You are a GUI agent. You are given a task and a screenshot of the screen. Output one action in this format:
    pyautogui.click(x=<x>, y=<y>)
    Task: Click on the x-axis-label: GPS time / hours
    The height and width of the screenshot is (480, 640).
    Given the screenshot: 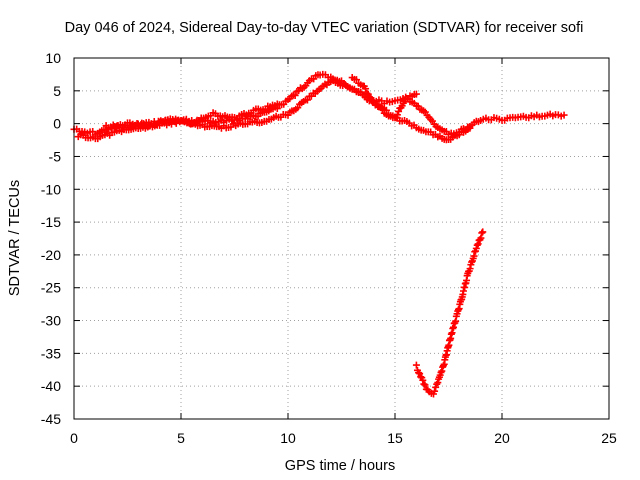 What is the action you would take?
    pyautogui.click(x=340, y=466)
    